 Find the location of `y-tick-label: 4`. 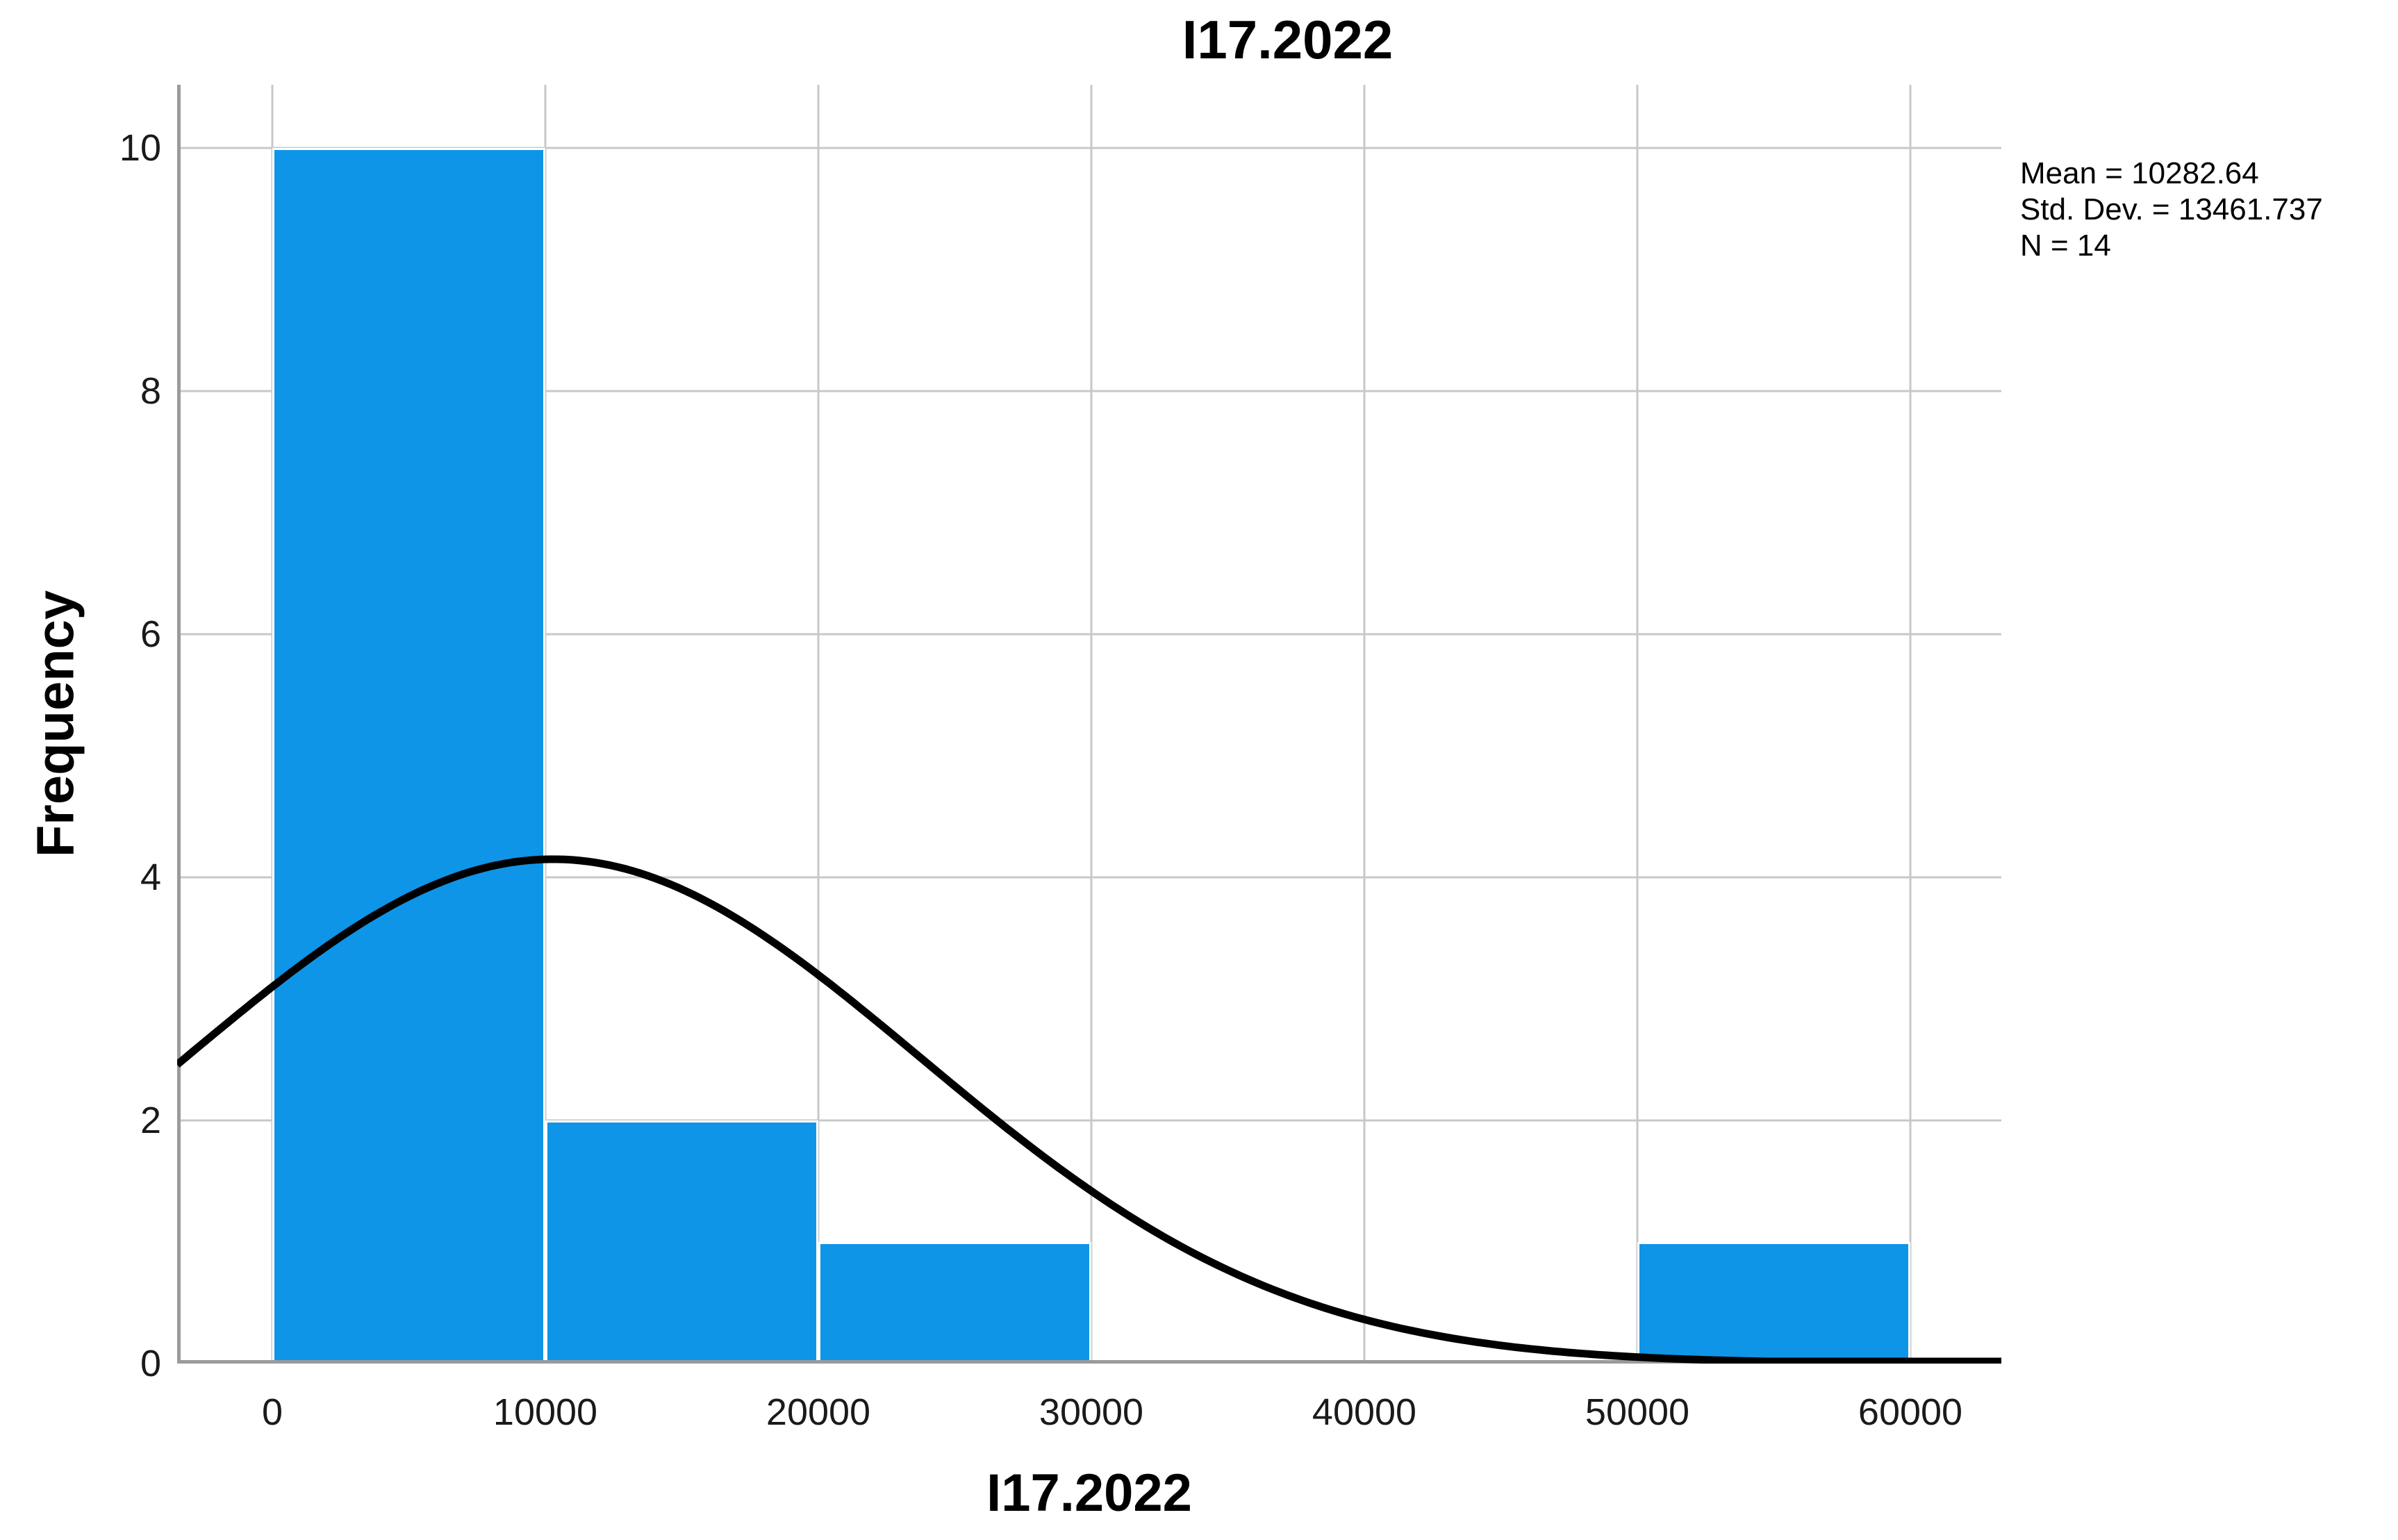

y-tick-label: 4 is located at coordinates (150, 877).